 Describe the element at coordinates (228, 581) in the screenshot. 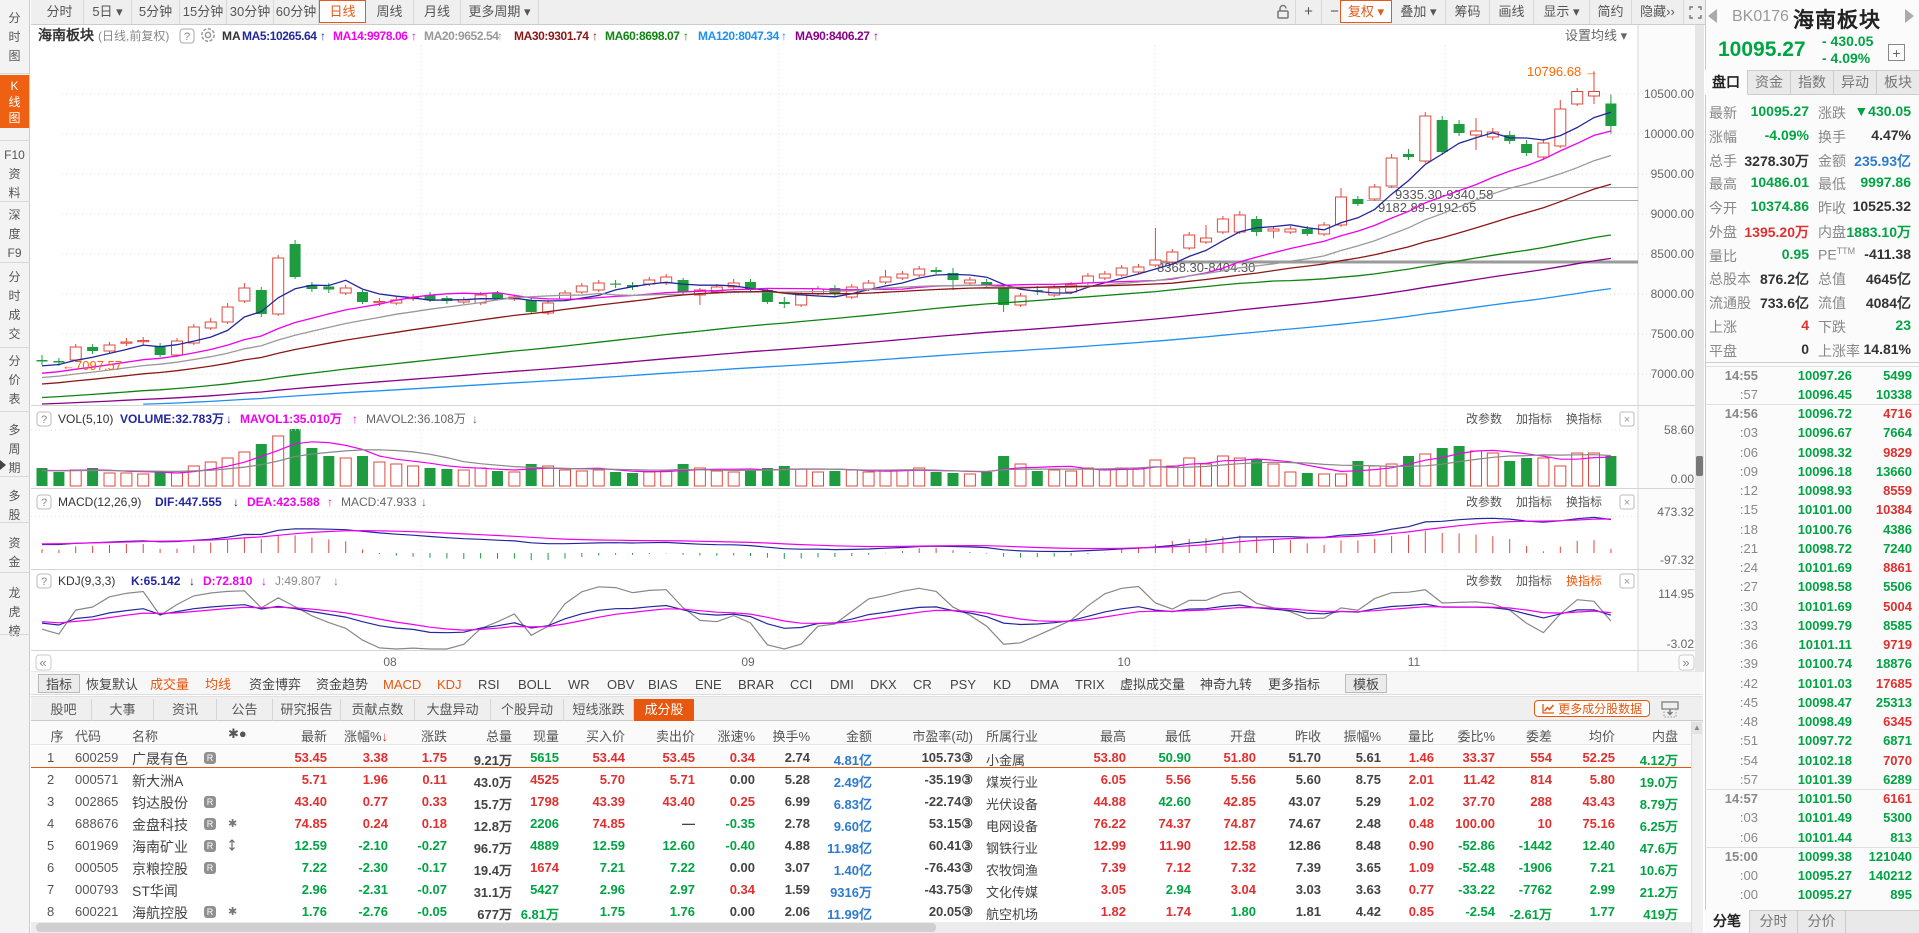

I see `svg-text: D:72.810` at that location.